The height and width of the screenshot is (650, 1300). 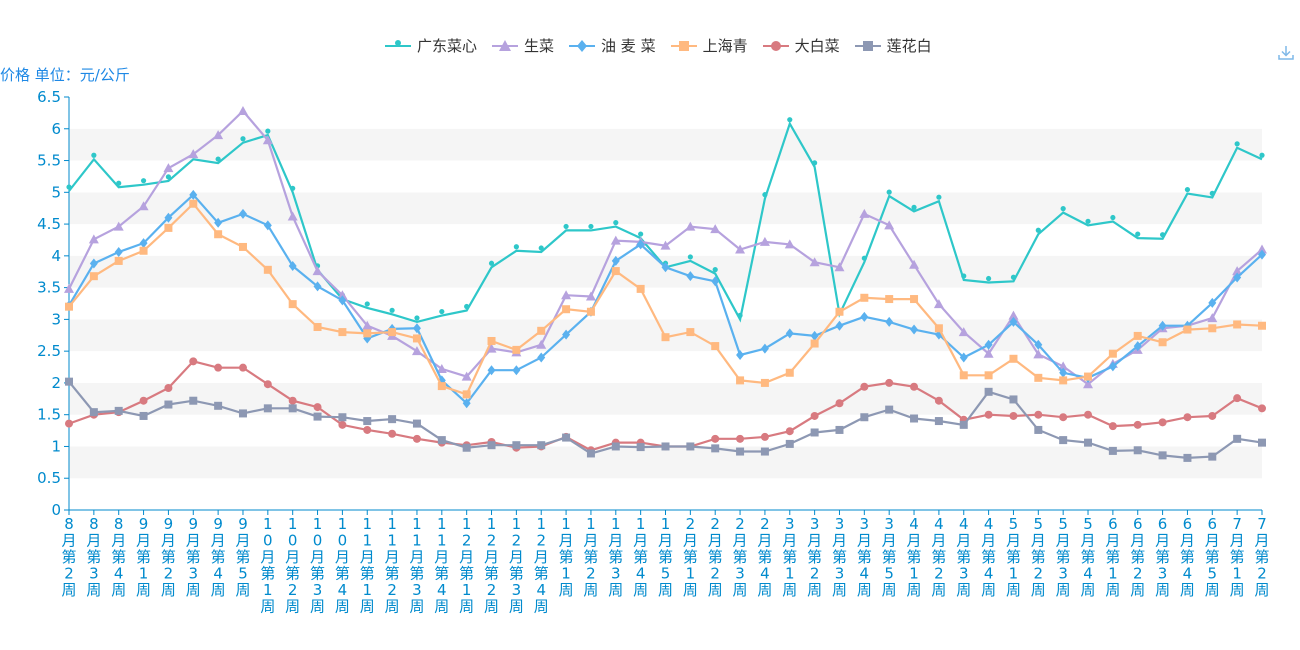 I want to click on x-tick-label: 3 月第 3 周, so click(x=839, y=557).